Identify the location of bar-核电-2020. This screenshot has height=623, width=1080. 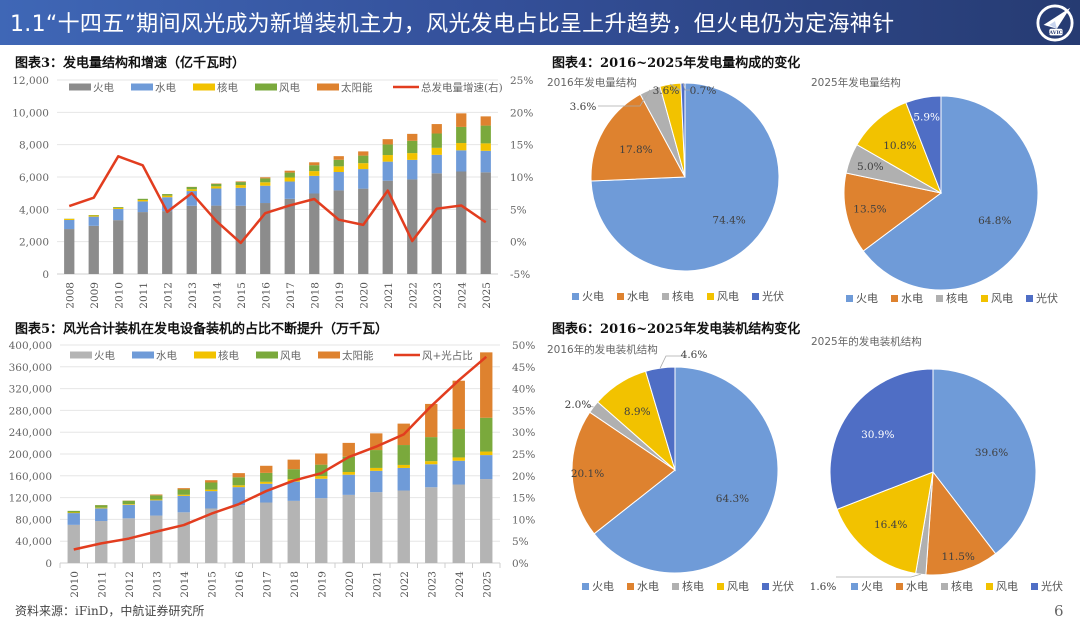
(348, 473).